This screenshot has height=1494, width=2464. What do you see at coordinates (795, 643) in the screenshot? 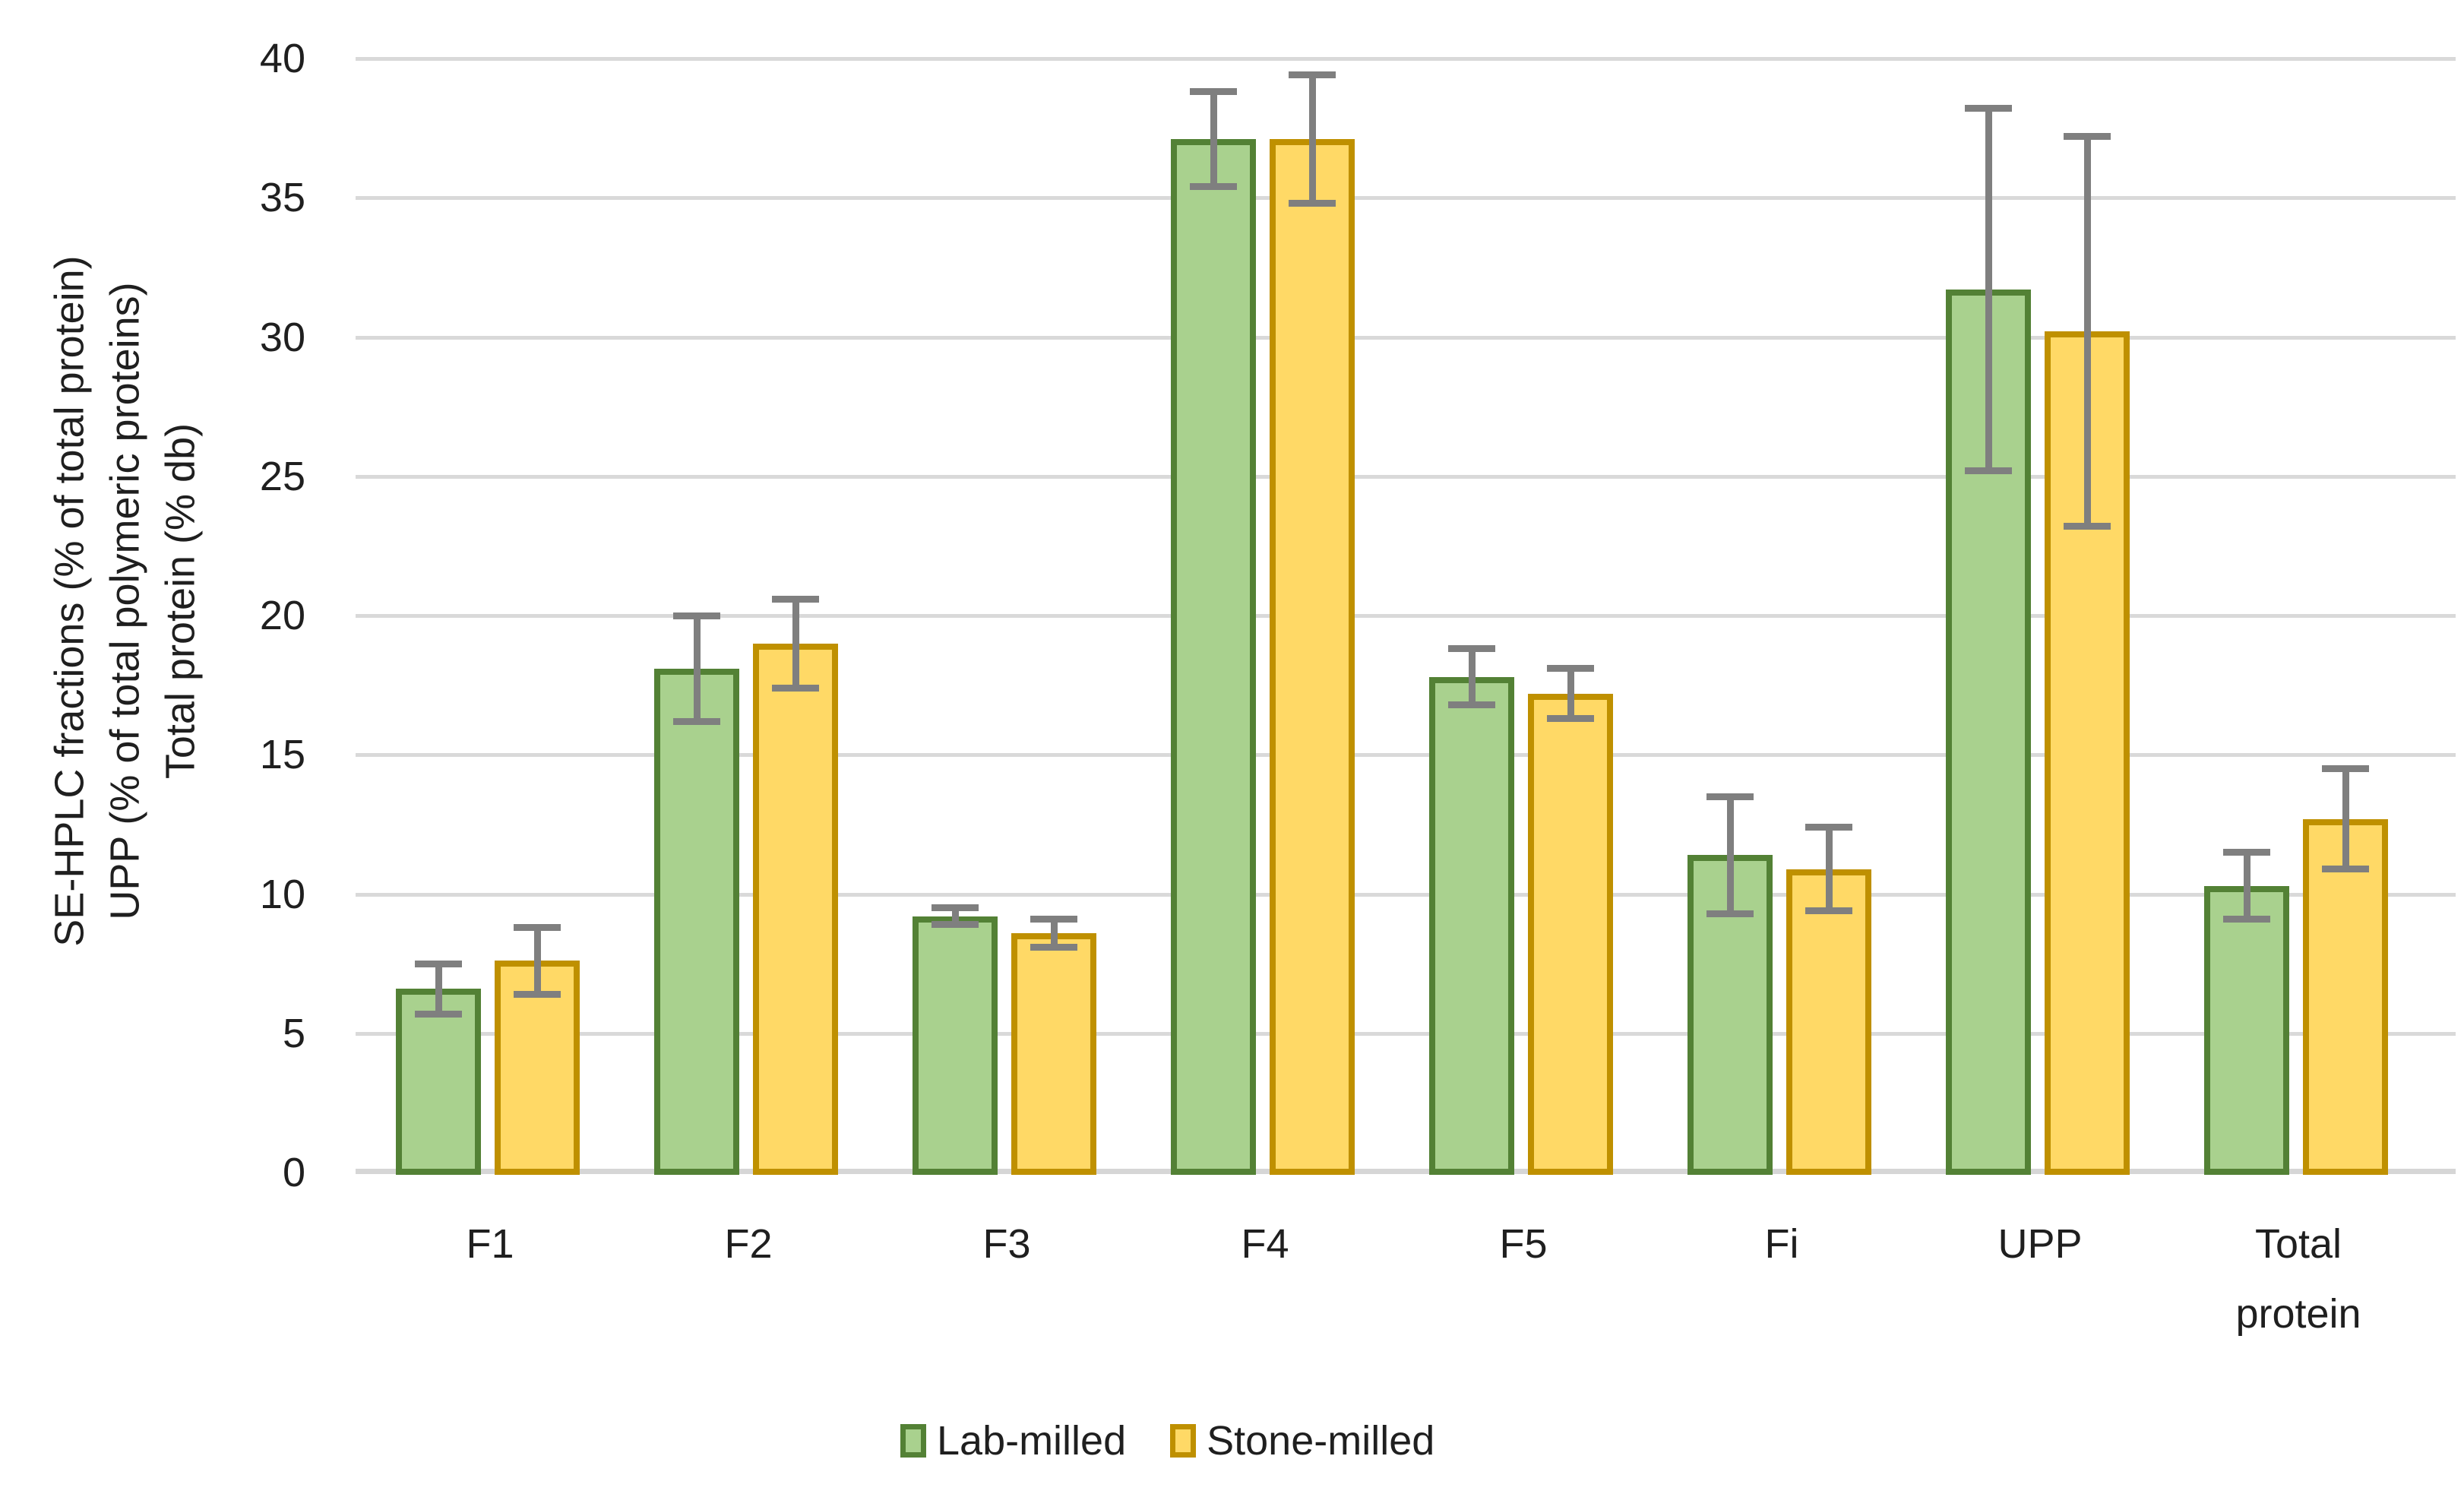
I see `error-bar-stone-milled-f2-line` at bounding box center [795, 643].